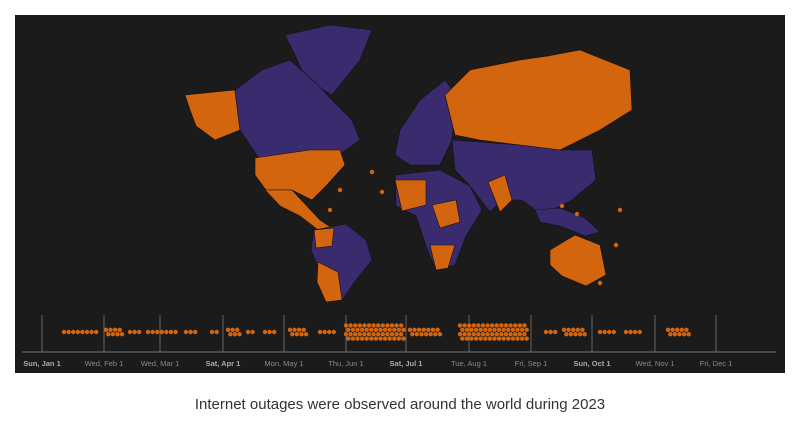 This screenshot has height=423, width=800. I want to click on southeast-asia-islands, so click(567, 222).